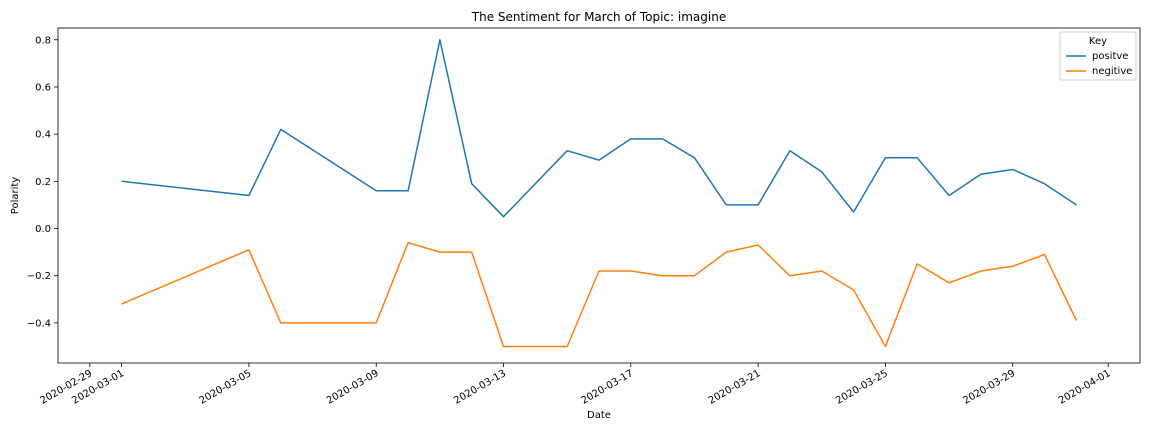 This screenshot has height=432, width=1152. Describe the element at coordinates (39, 323) in the screenshot. I see `y-tick-label: −0.4` at that location.